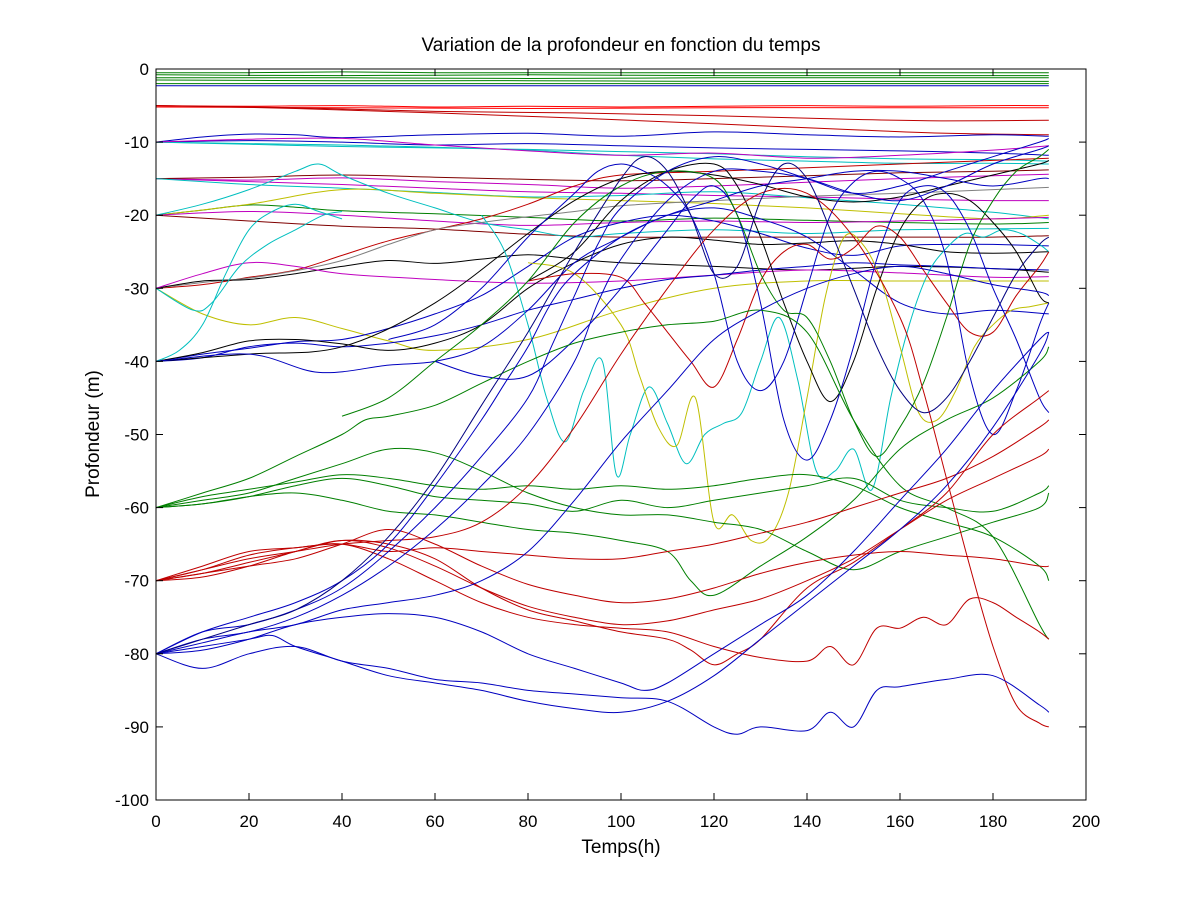 This screenshot has width=1200, height=900. I want to click on y-tick-label: -60, so click(136, 508).